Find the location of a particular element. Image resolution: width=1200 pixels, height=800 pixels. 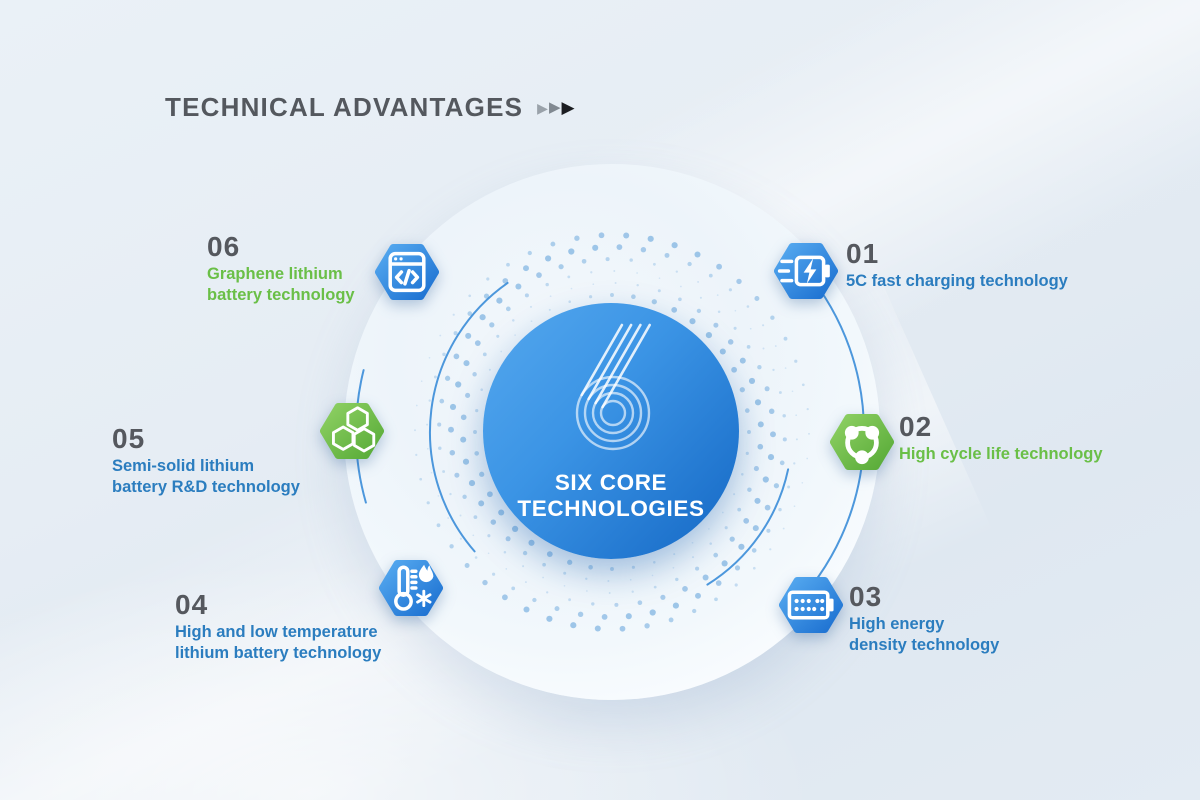

code-window-icon is located at coordinates (407, 272).